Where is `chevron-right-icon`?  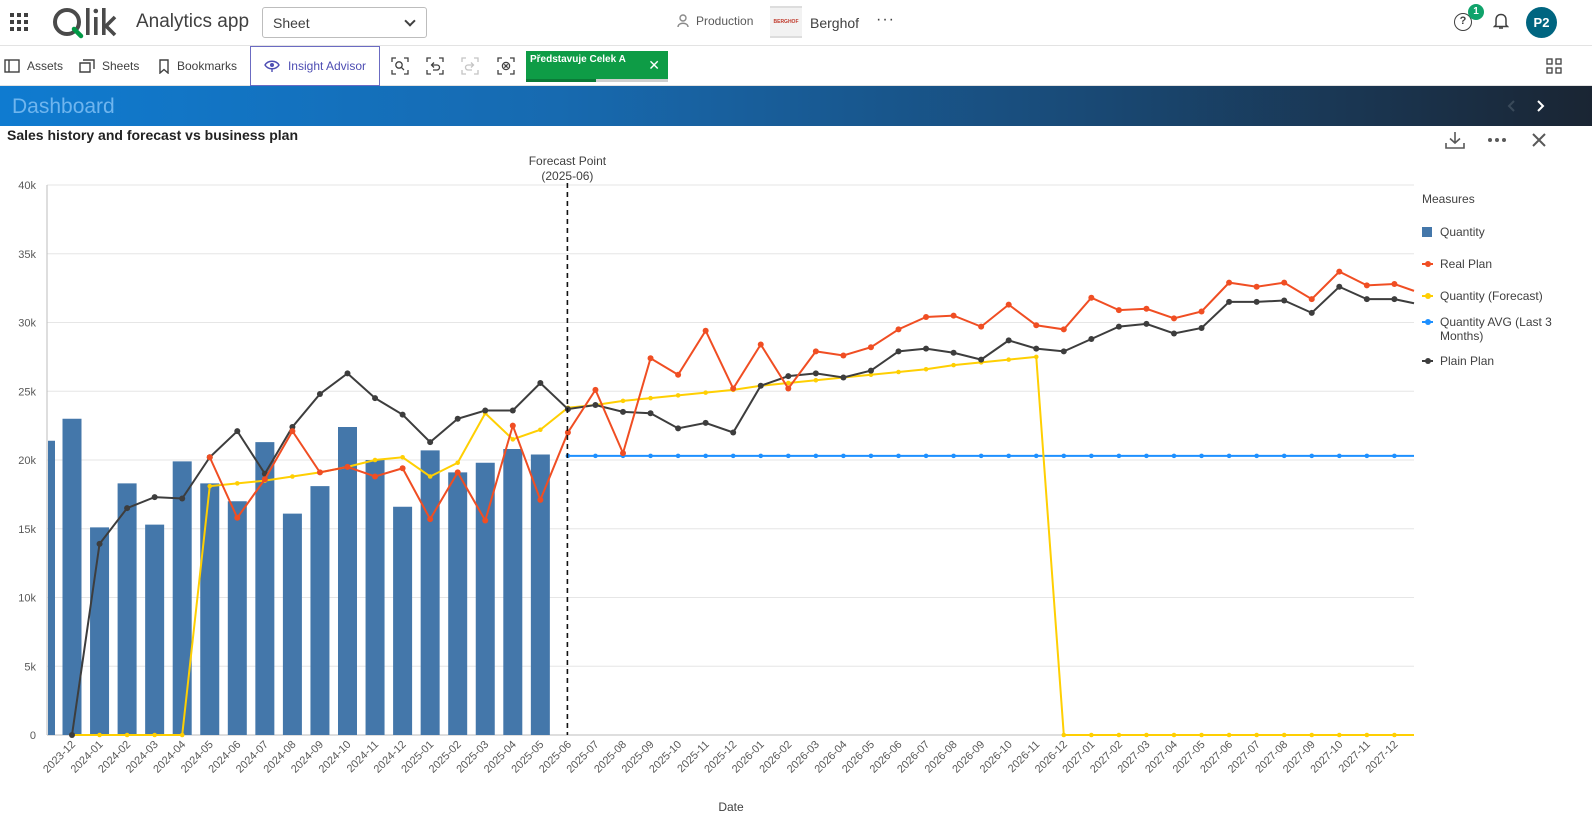
chevron-right-icon is located at coordinates (1540, 106).